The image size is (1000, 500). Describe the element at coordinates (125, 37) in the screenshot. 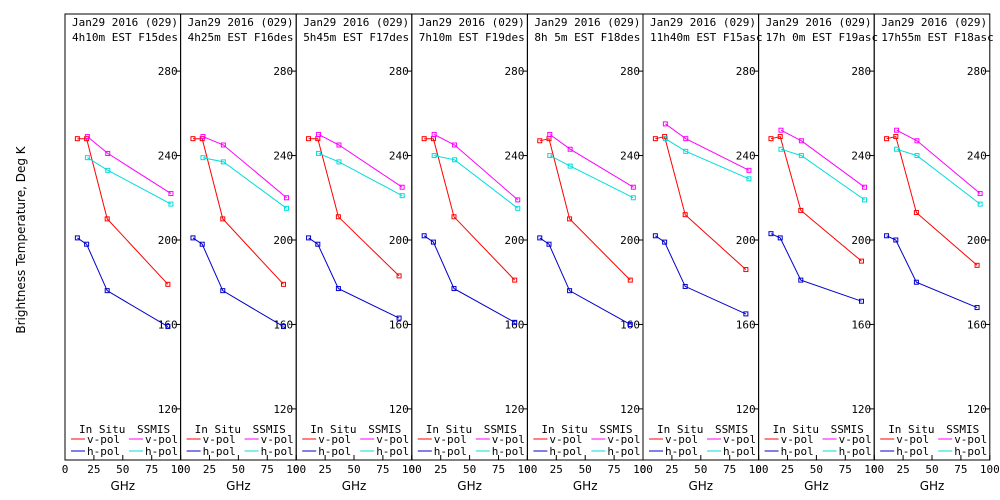

I see `panel-title-time: 4h10m EST F15des` at that location.